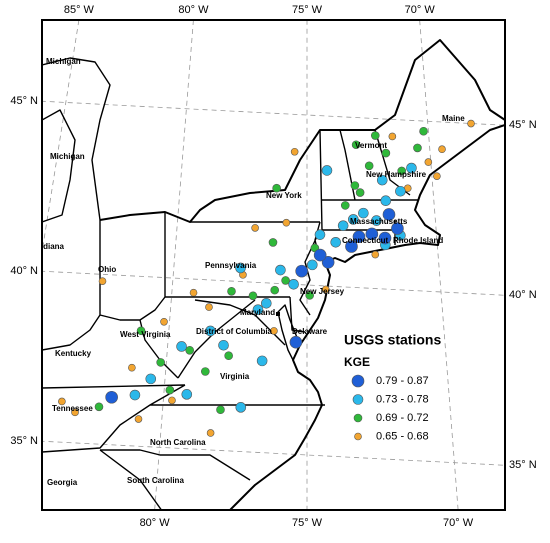 This screenshot has width=550, height=543. What do you see at coordinates (178, 442) in the screenshot?
I see `state-label: North Carolina` at bounding box center [178, 442].